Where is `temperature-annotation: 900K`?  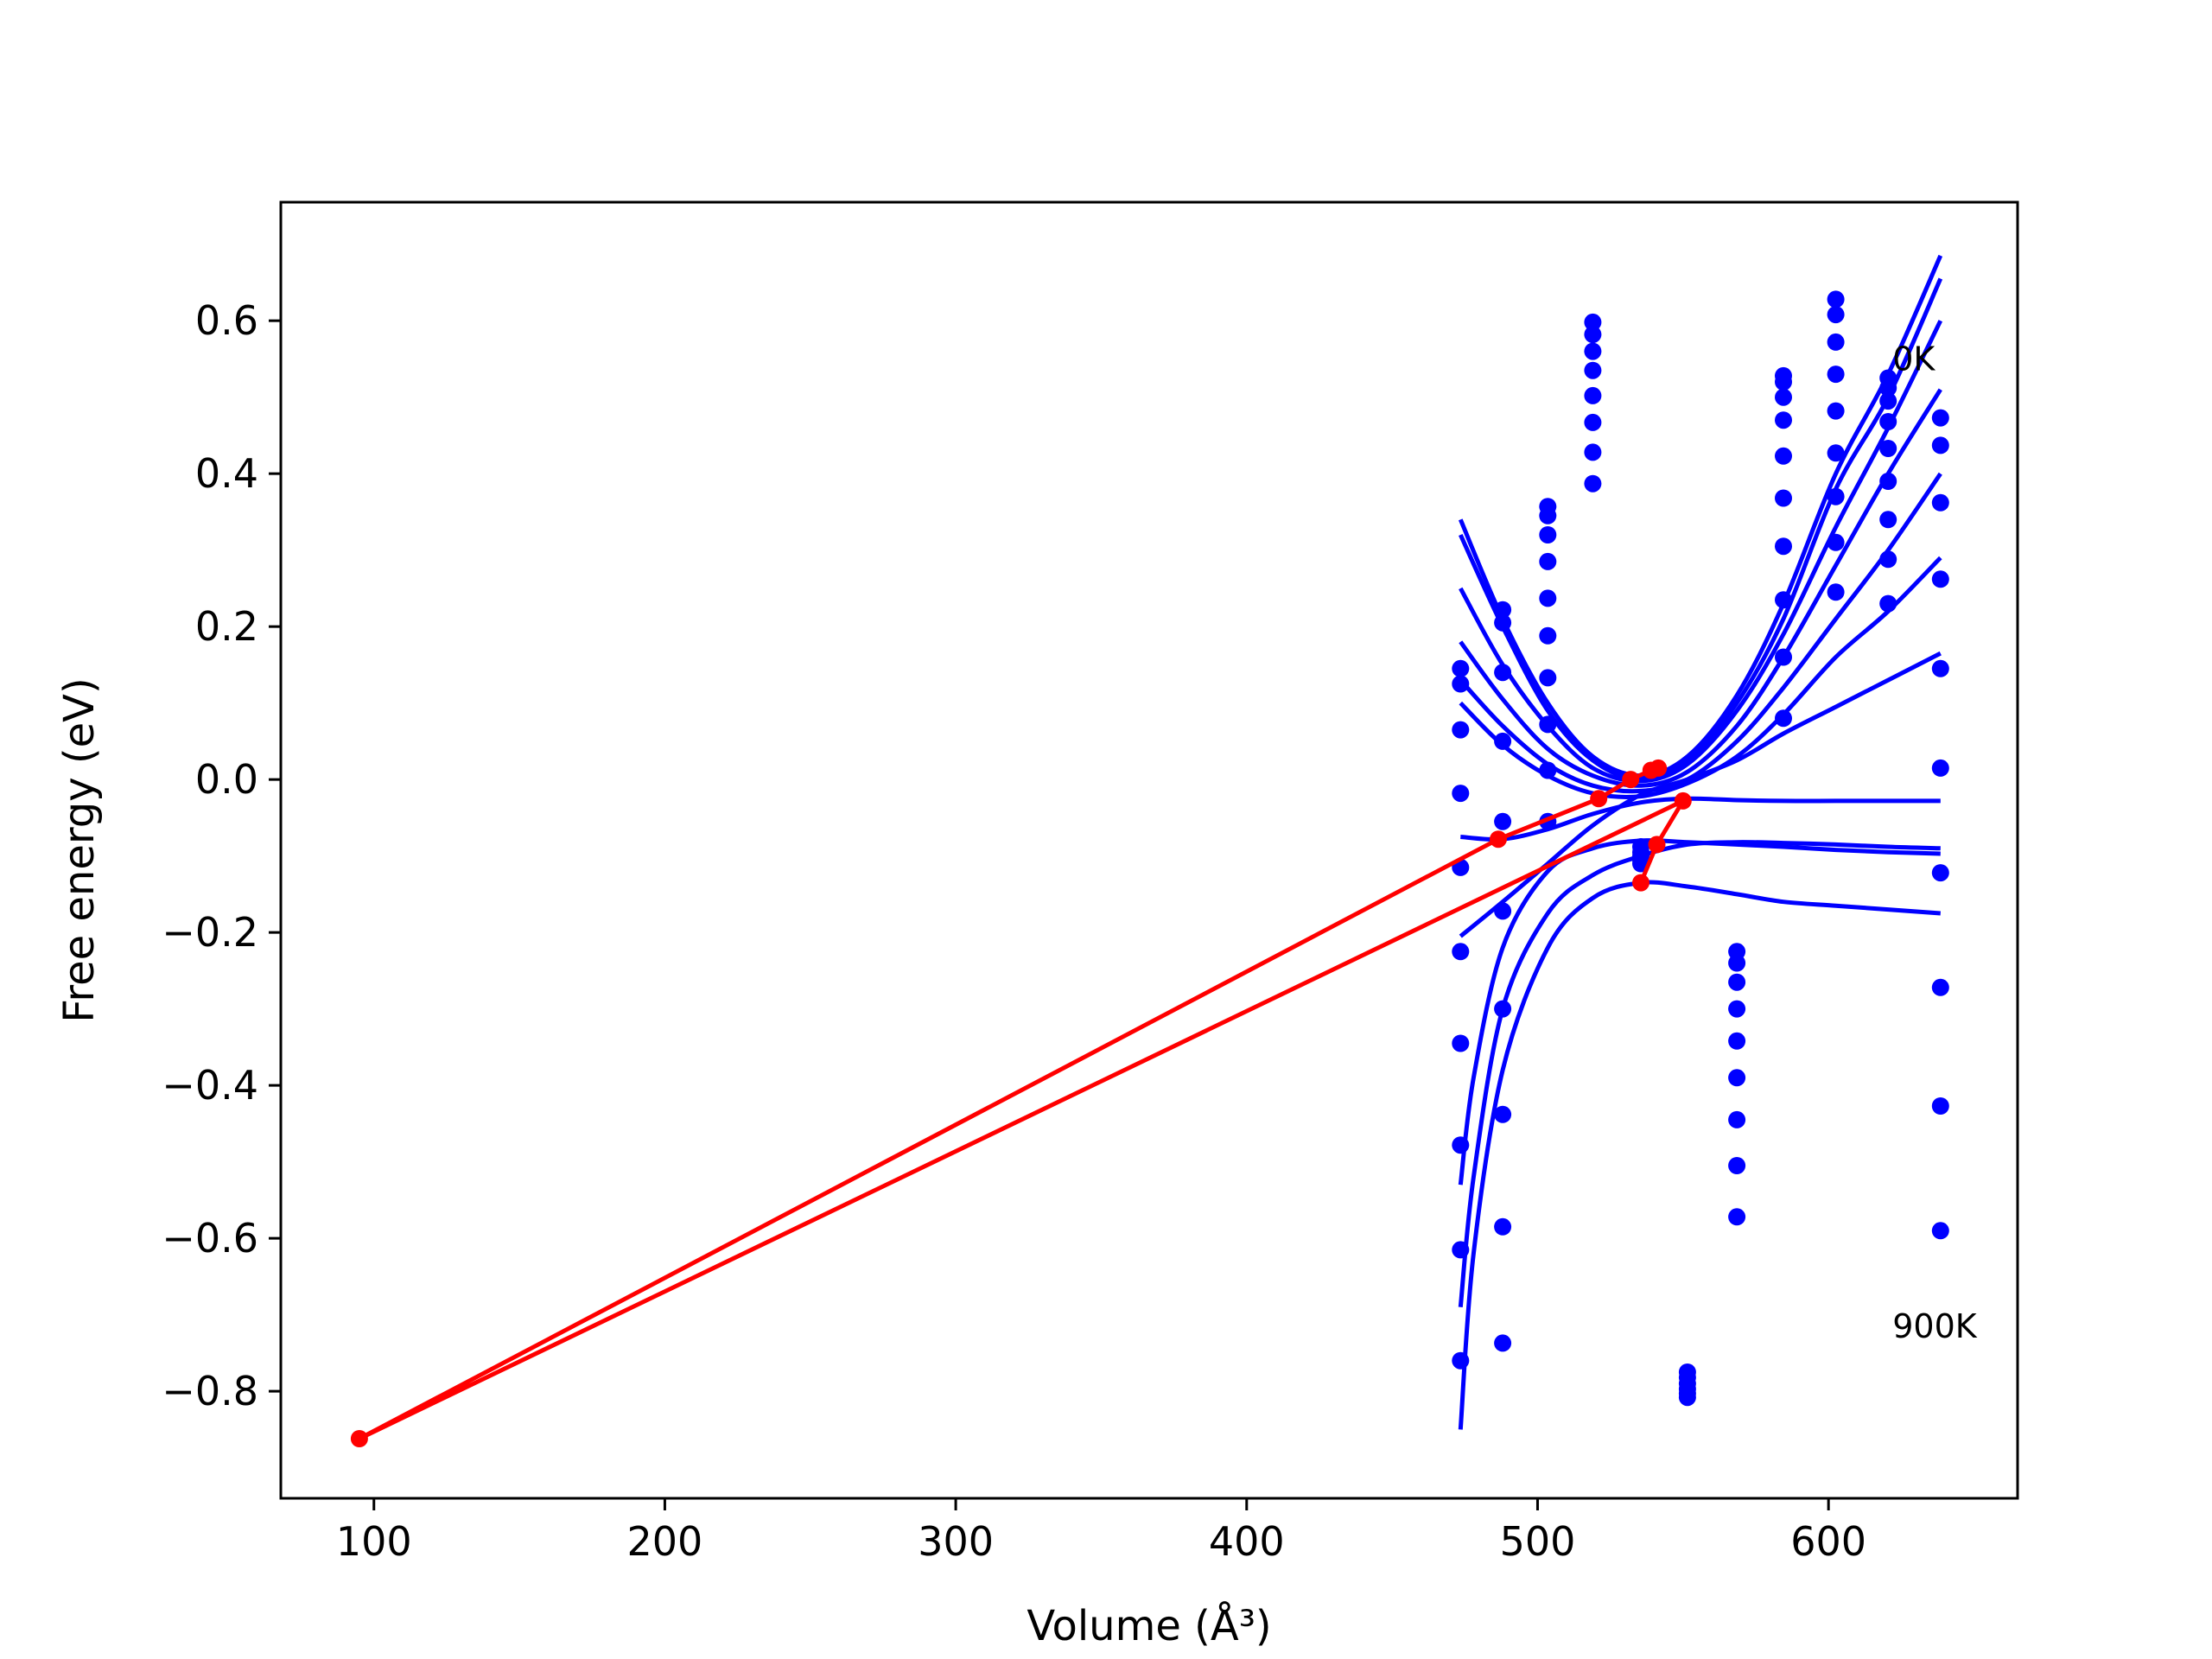
temperature-annotation: 900K is located at coordinates (1935, 1326).